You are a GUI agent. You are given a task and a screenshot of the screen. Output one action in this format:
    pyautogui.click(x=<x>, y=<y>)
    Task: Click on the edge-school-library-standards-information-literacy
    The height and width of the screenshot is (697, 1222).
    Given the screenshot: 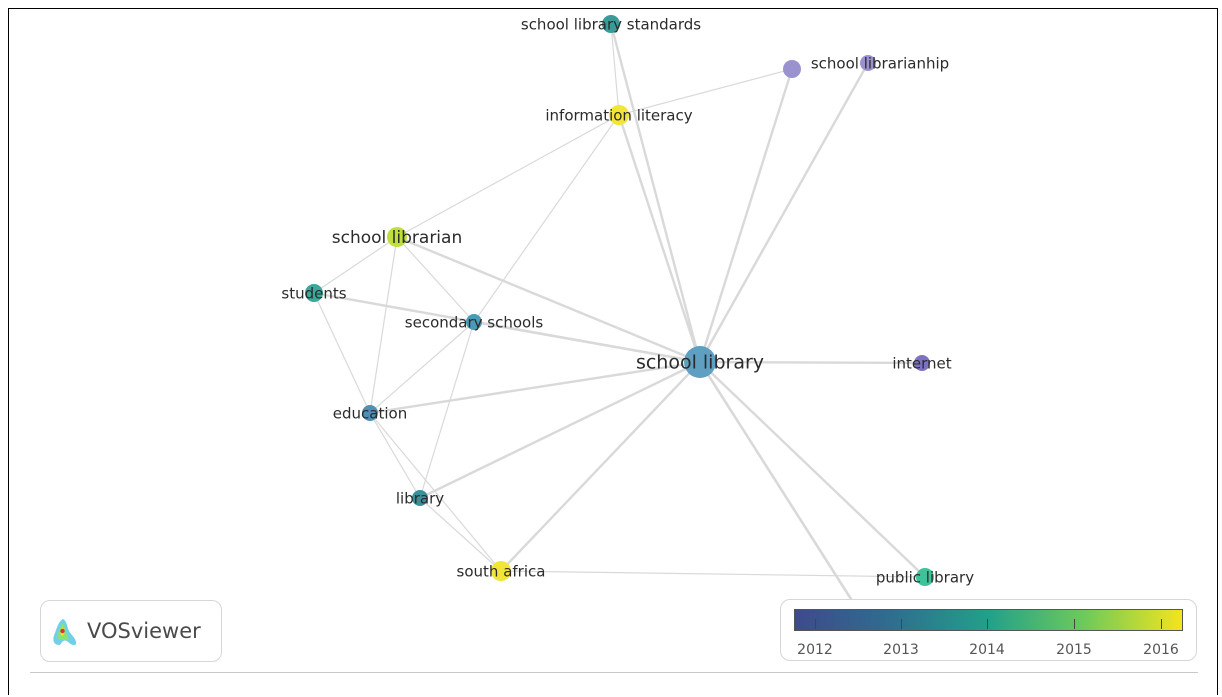 What is the action you would take?
    pyautogui.click(x=615, y=69)
    